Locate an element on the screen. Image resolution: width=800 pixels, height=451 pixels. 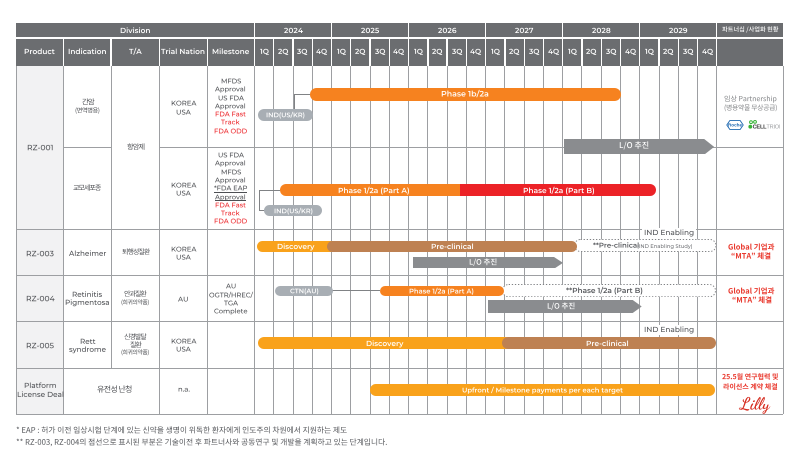
svg-text: CELL is located at coordinates (760, 127).